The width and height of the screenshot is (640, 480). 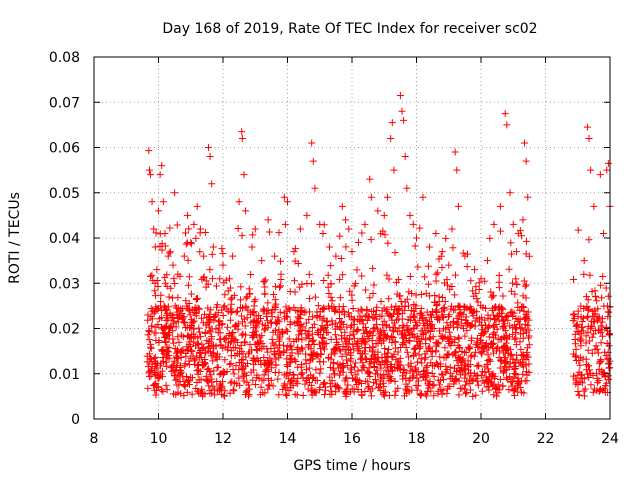 I want to click on y-tick-label: 0.07, so click(x=64, y=103).